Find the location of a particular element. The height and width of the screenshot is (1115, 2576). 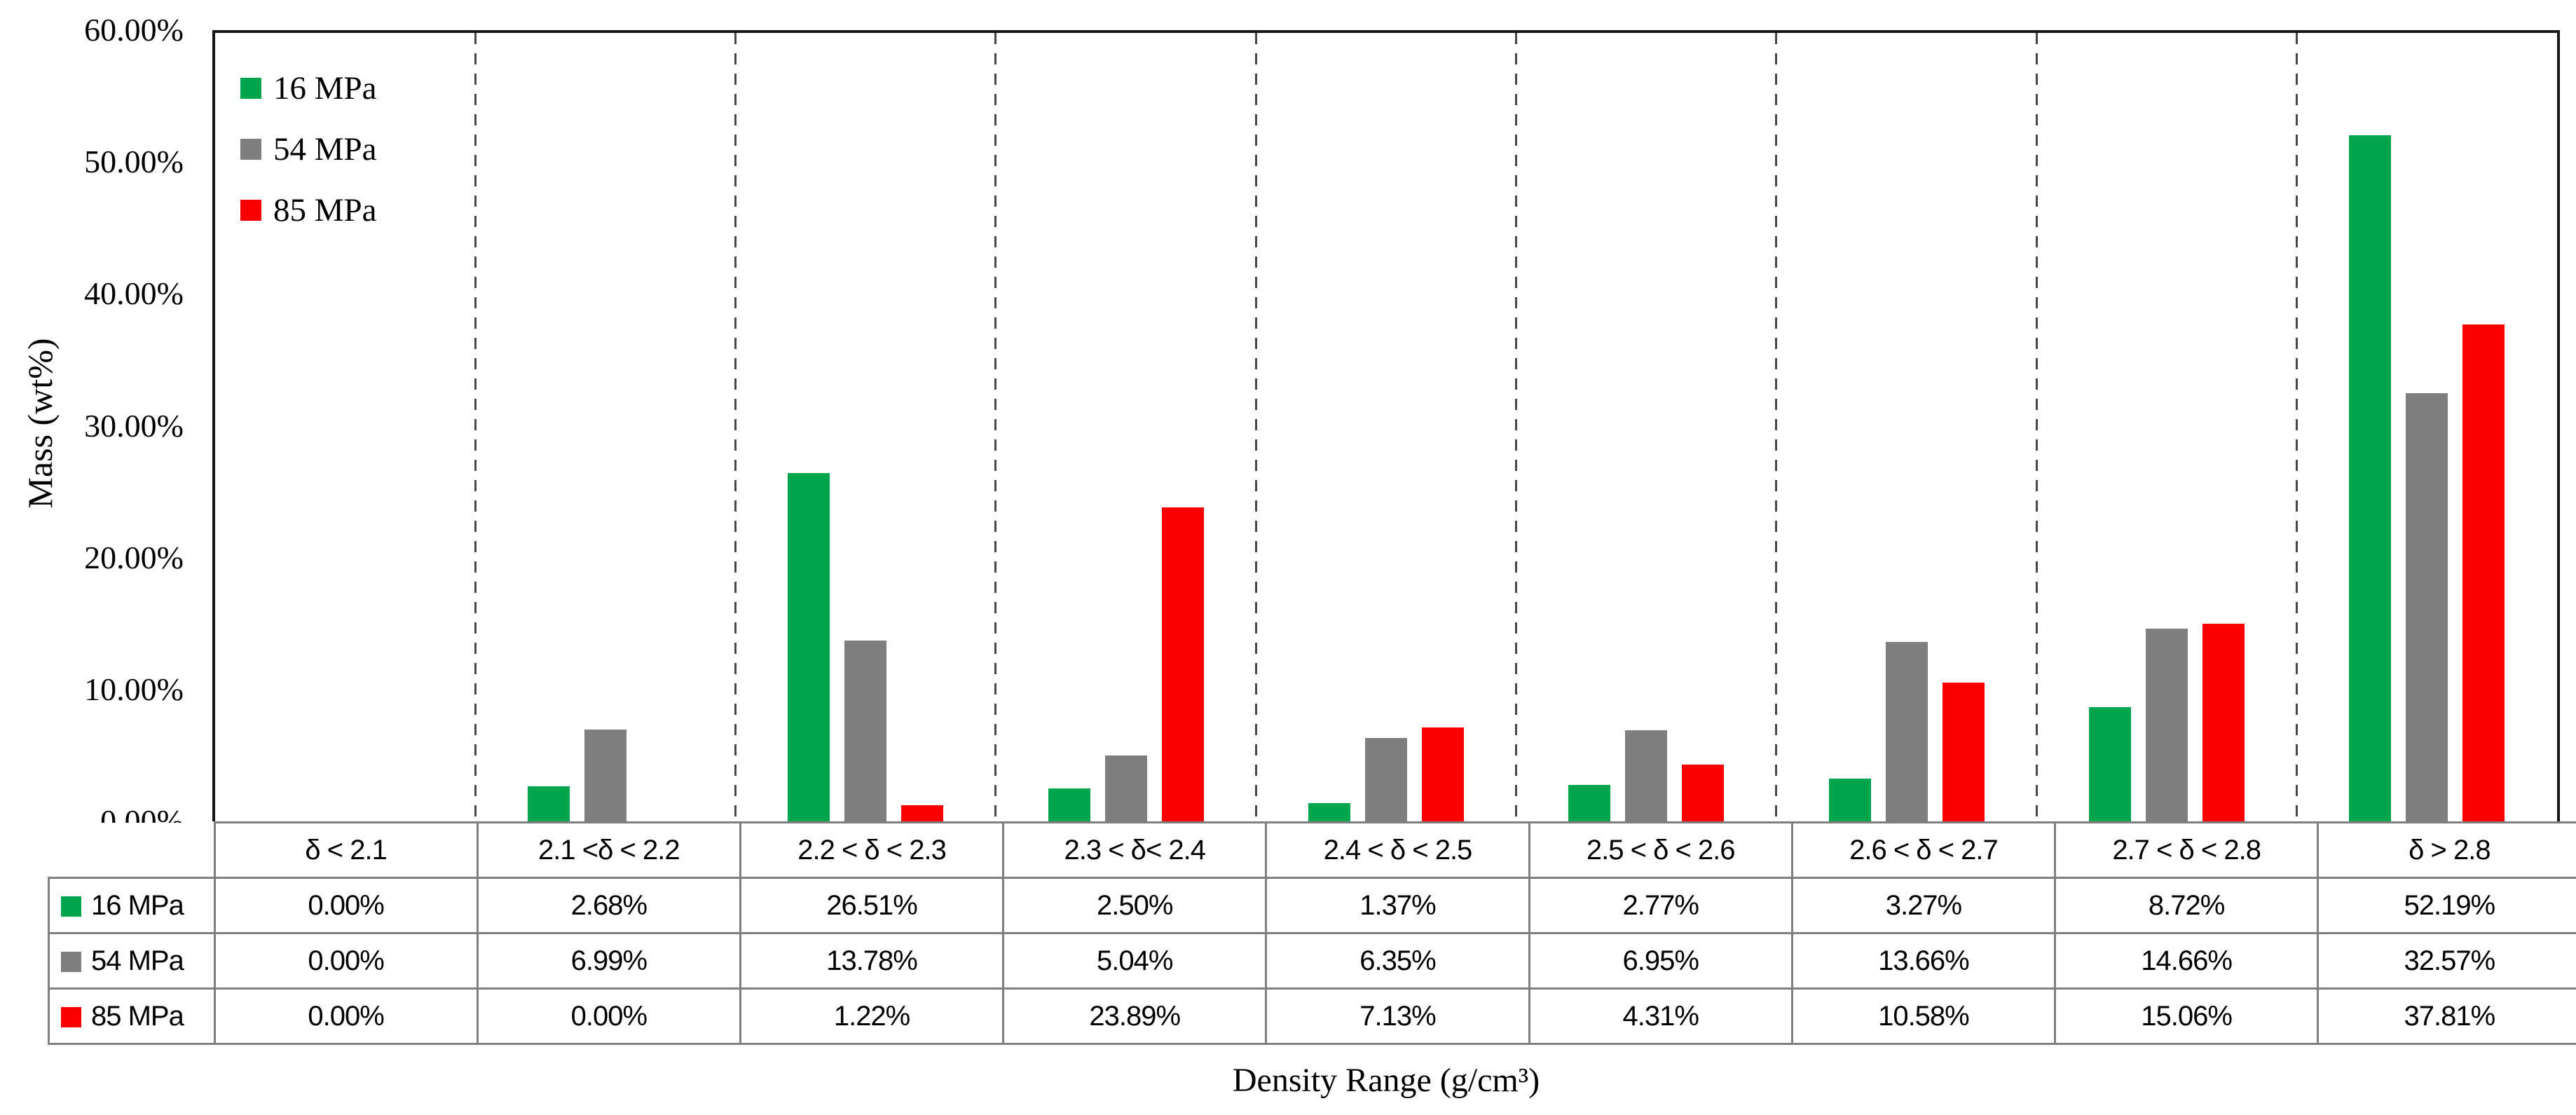

legend-item: 16 MPa is located at coordinates (308, 88).